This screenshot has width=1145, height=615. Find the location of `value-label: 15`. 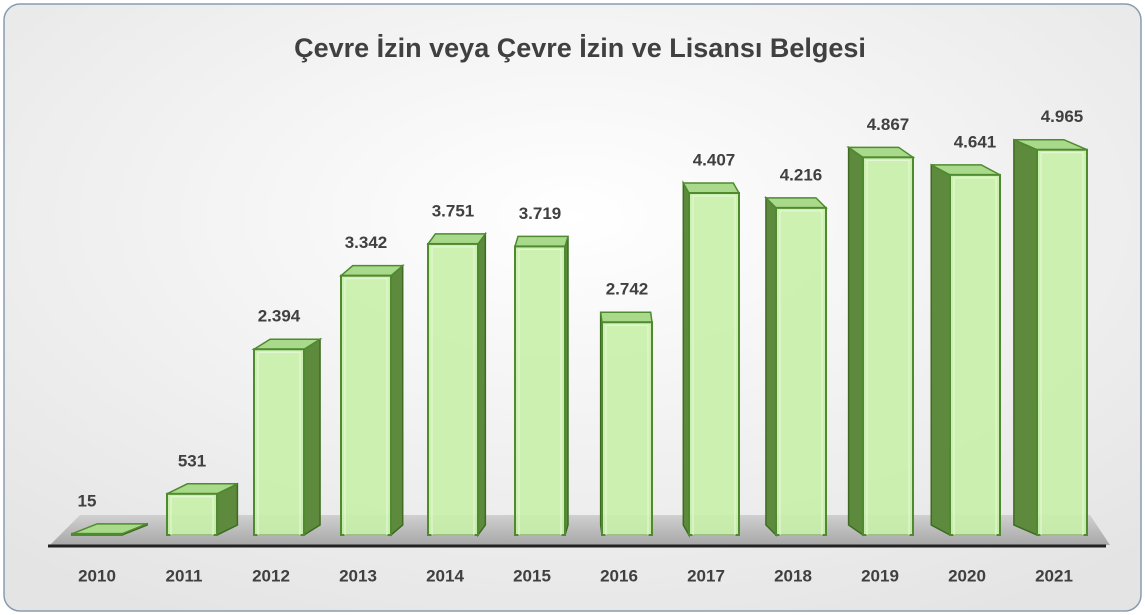

value-label: 15 is located at coordinates (87, 500).